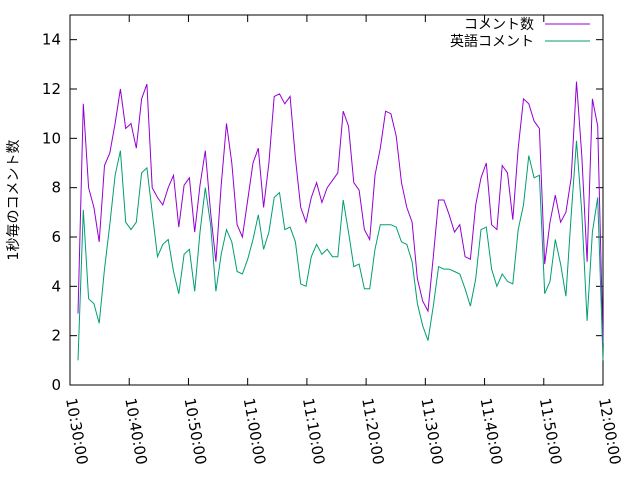  What do you see at coordinates (491, 431) in the screenshot?
I see `x-tick-label: 11:40:00` at bounding box center [491, 431].